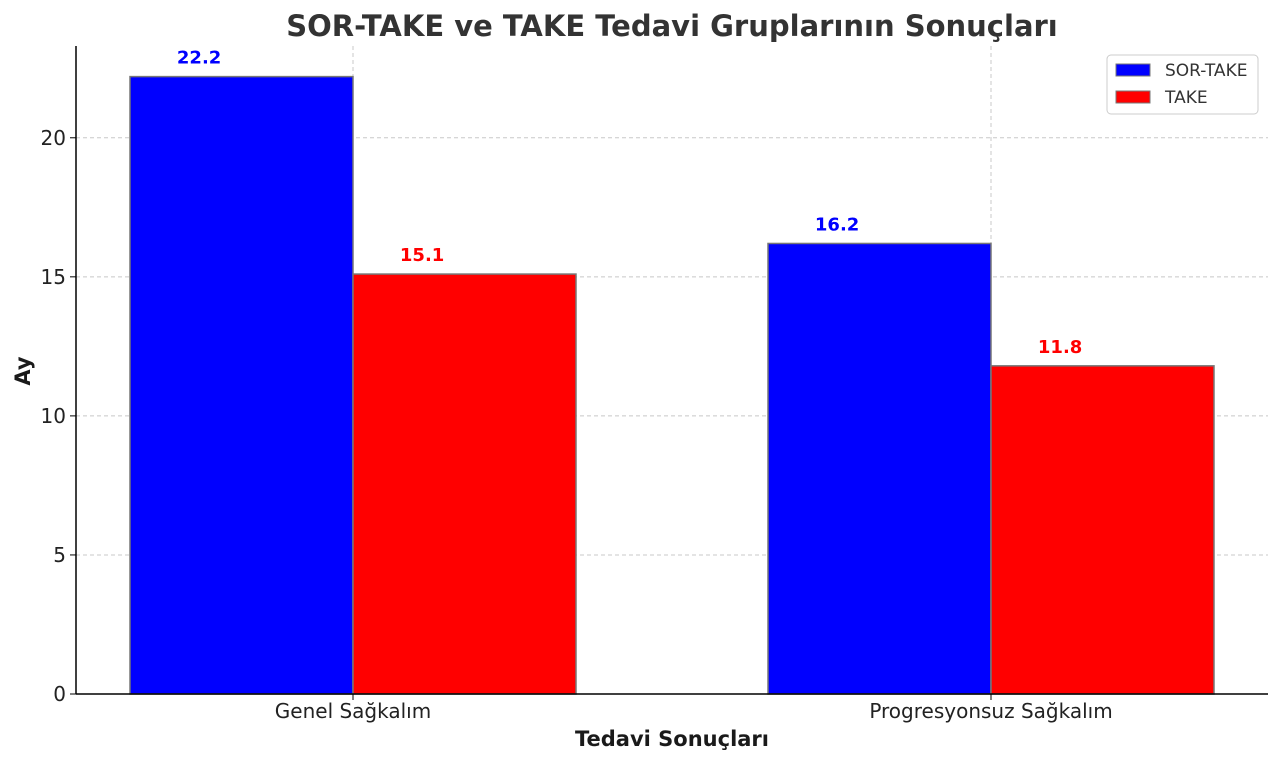 Image resolution: width=1280 pixels, height=763 pixels. What do you see at coordinates (59, 555) in the screenshot?
I see `y-tick-label: 5` at bounding box center [59, 555].